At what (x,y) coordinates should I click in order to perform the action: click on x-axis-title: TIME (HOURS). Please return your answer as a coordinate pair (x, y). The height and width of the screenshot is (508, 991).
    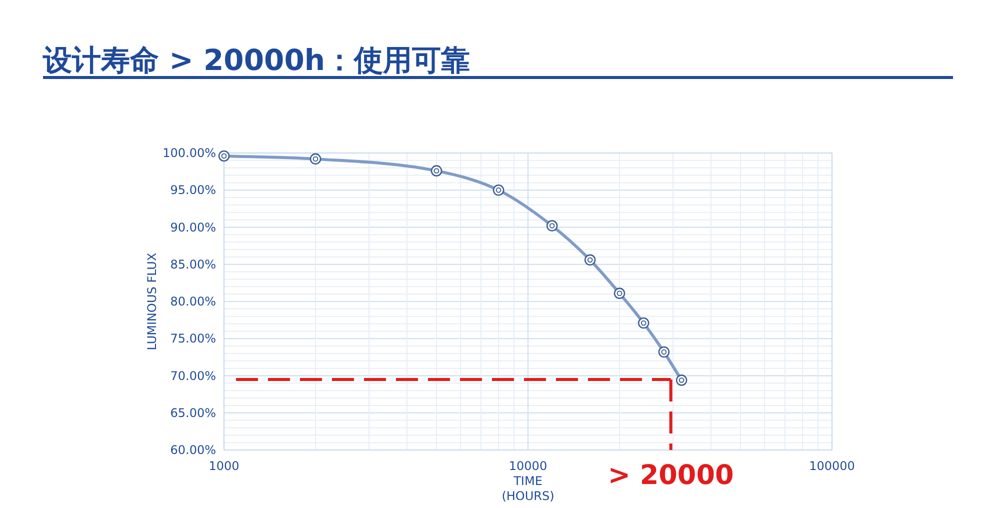
    Looking at the image, I should click on (528, 488).